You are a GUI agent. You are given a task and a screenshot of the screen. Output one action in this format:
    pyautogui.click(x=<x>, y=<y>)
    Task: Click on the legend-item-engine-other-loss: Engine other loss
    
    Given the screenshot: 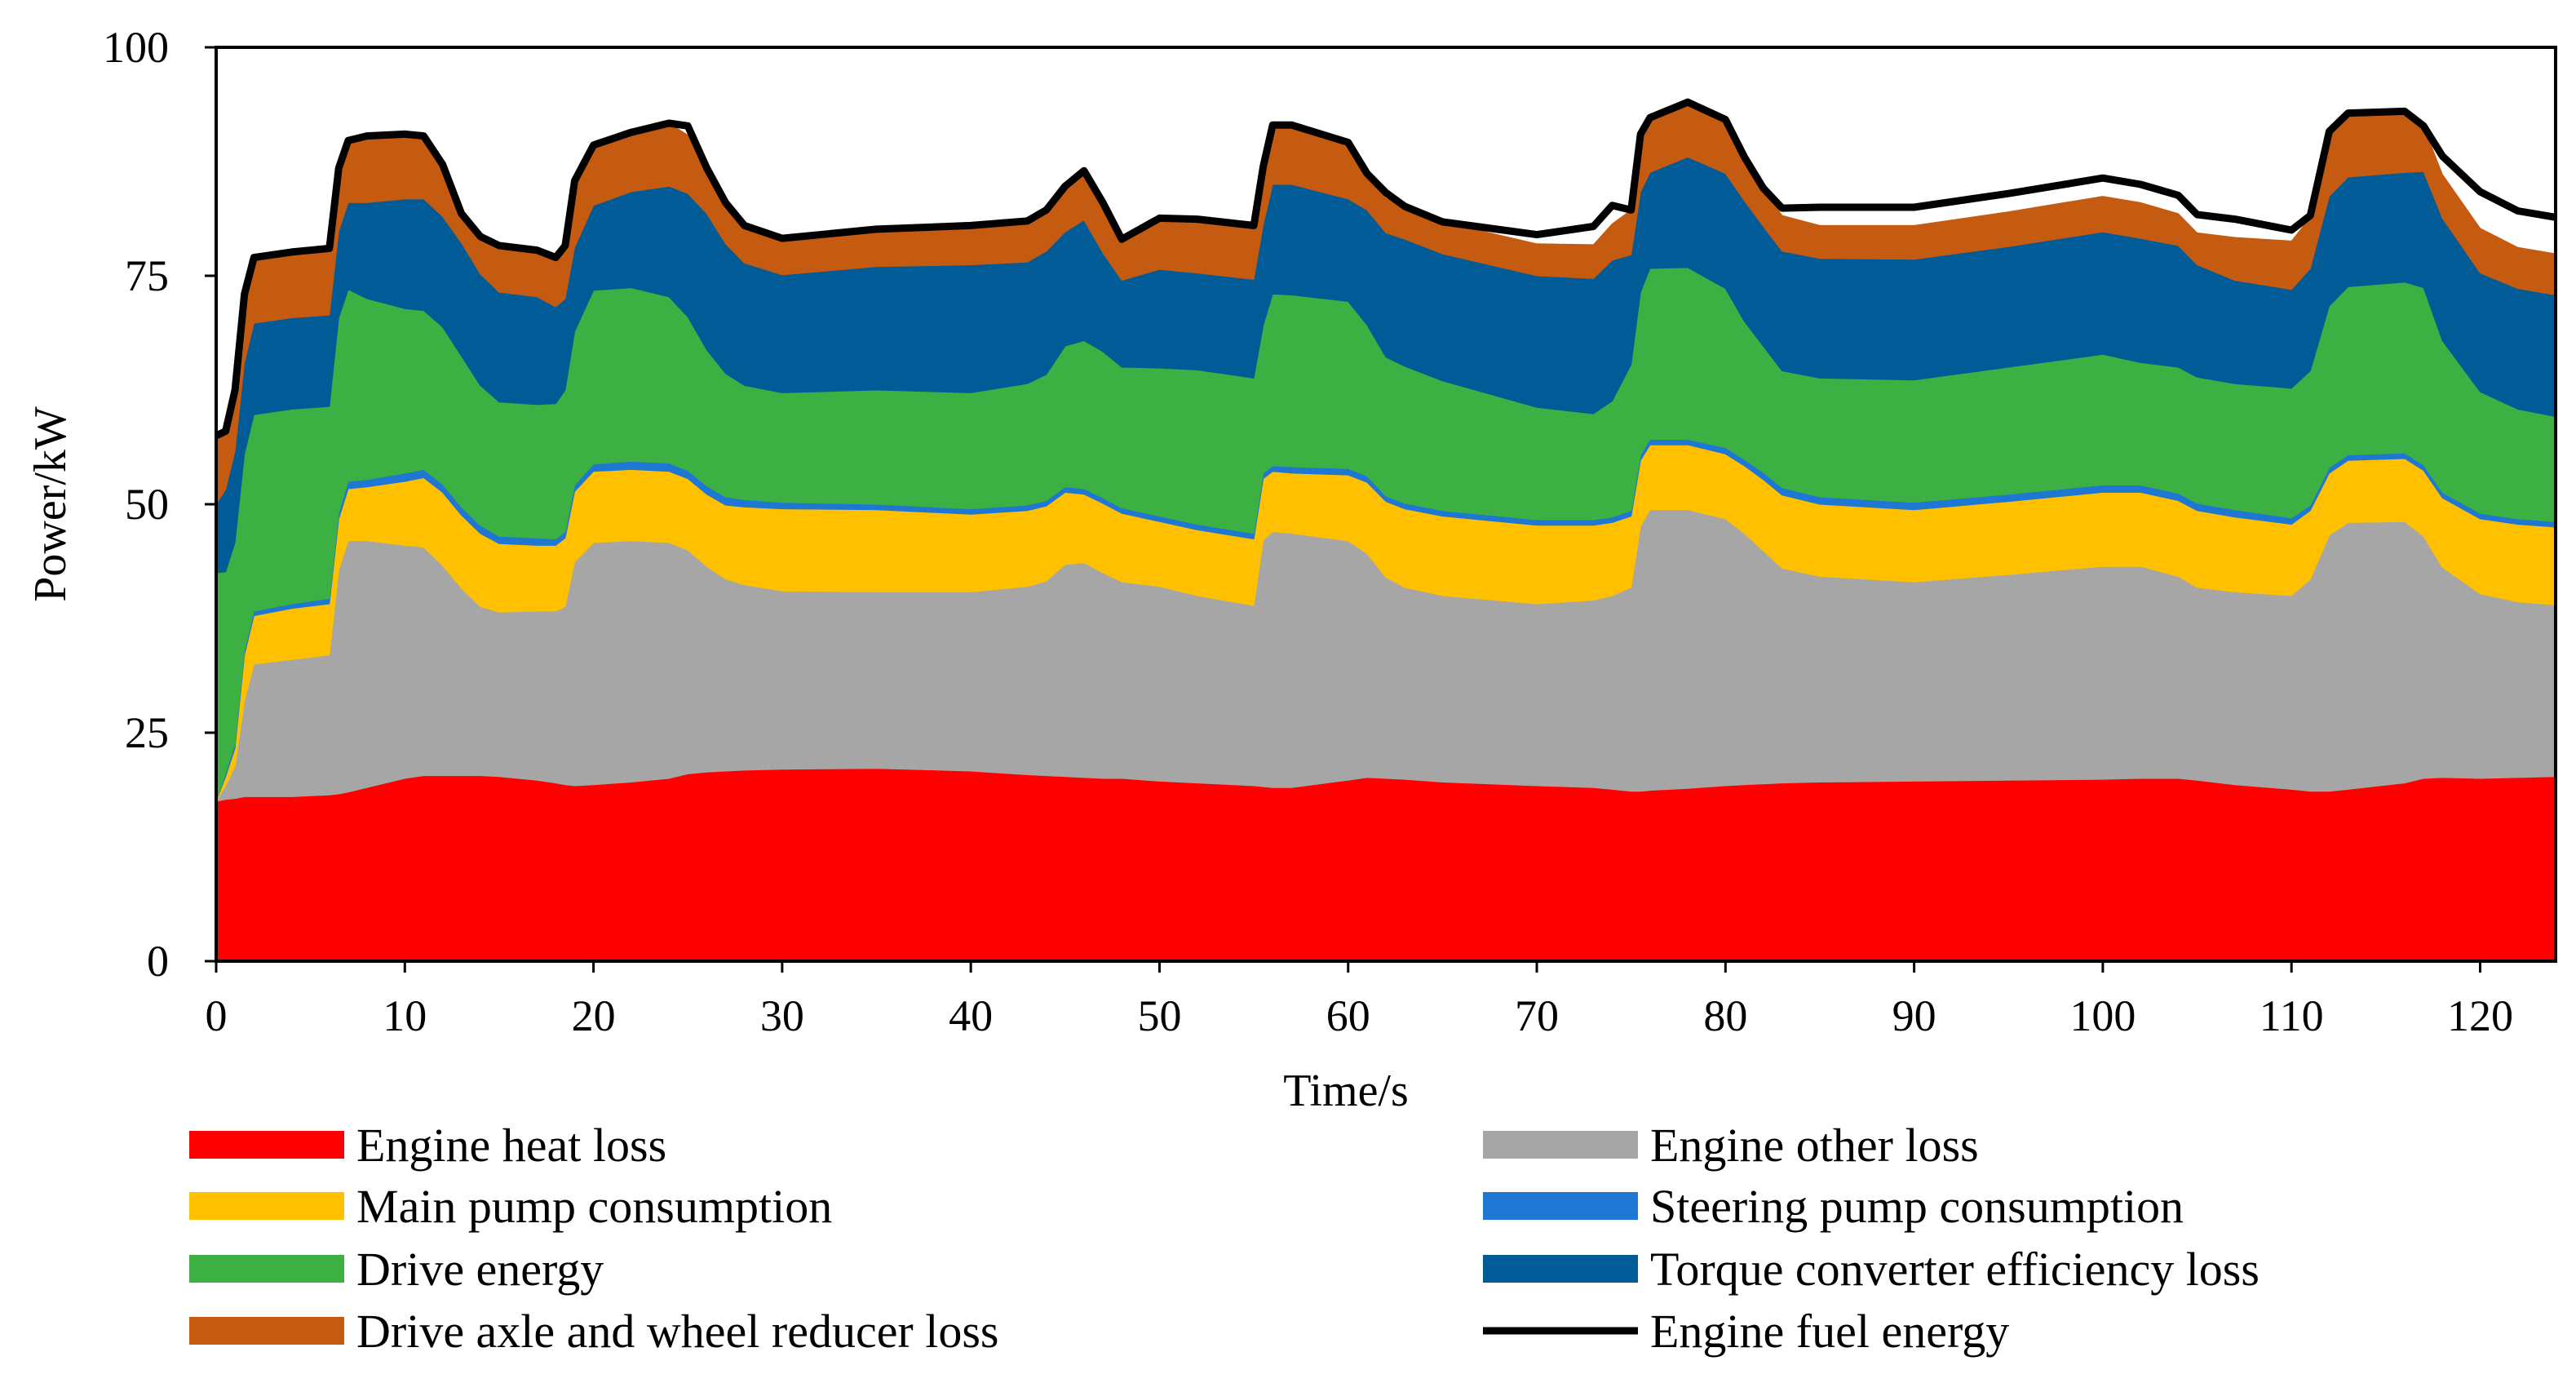 What is the action you would take?
    pyautogui.click(x=1731, y=1145)
    